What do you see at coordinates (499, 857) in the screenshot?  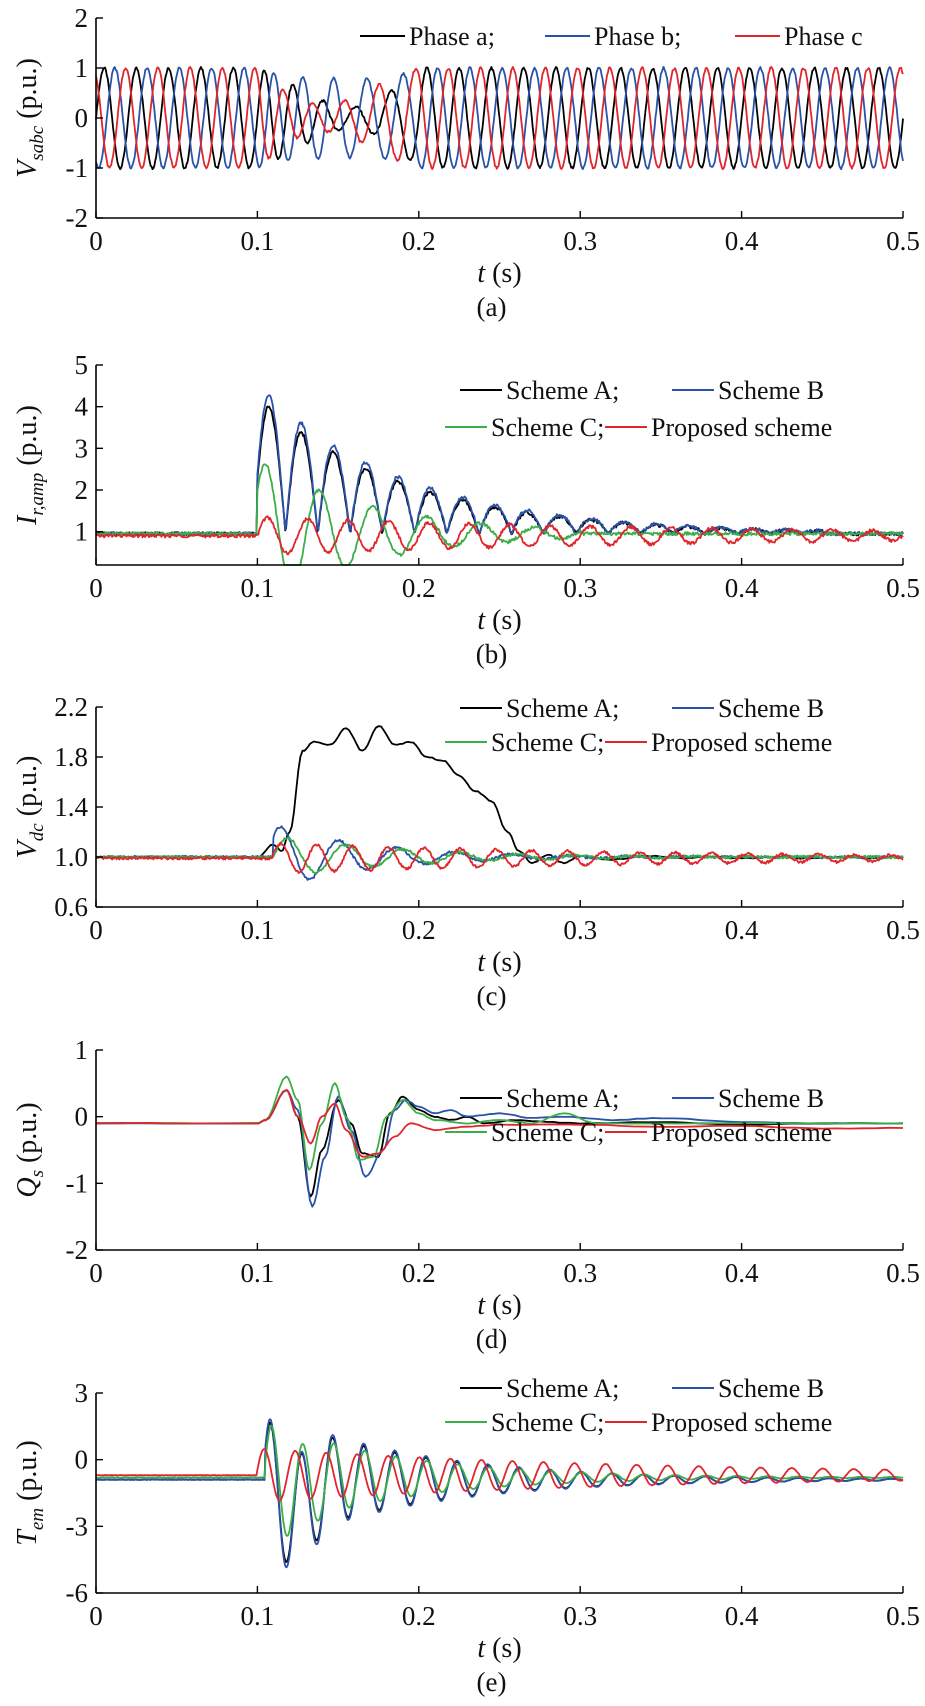 I see `series-line-c-proposed-scheme` at bounding box center [499, 857].